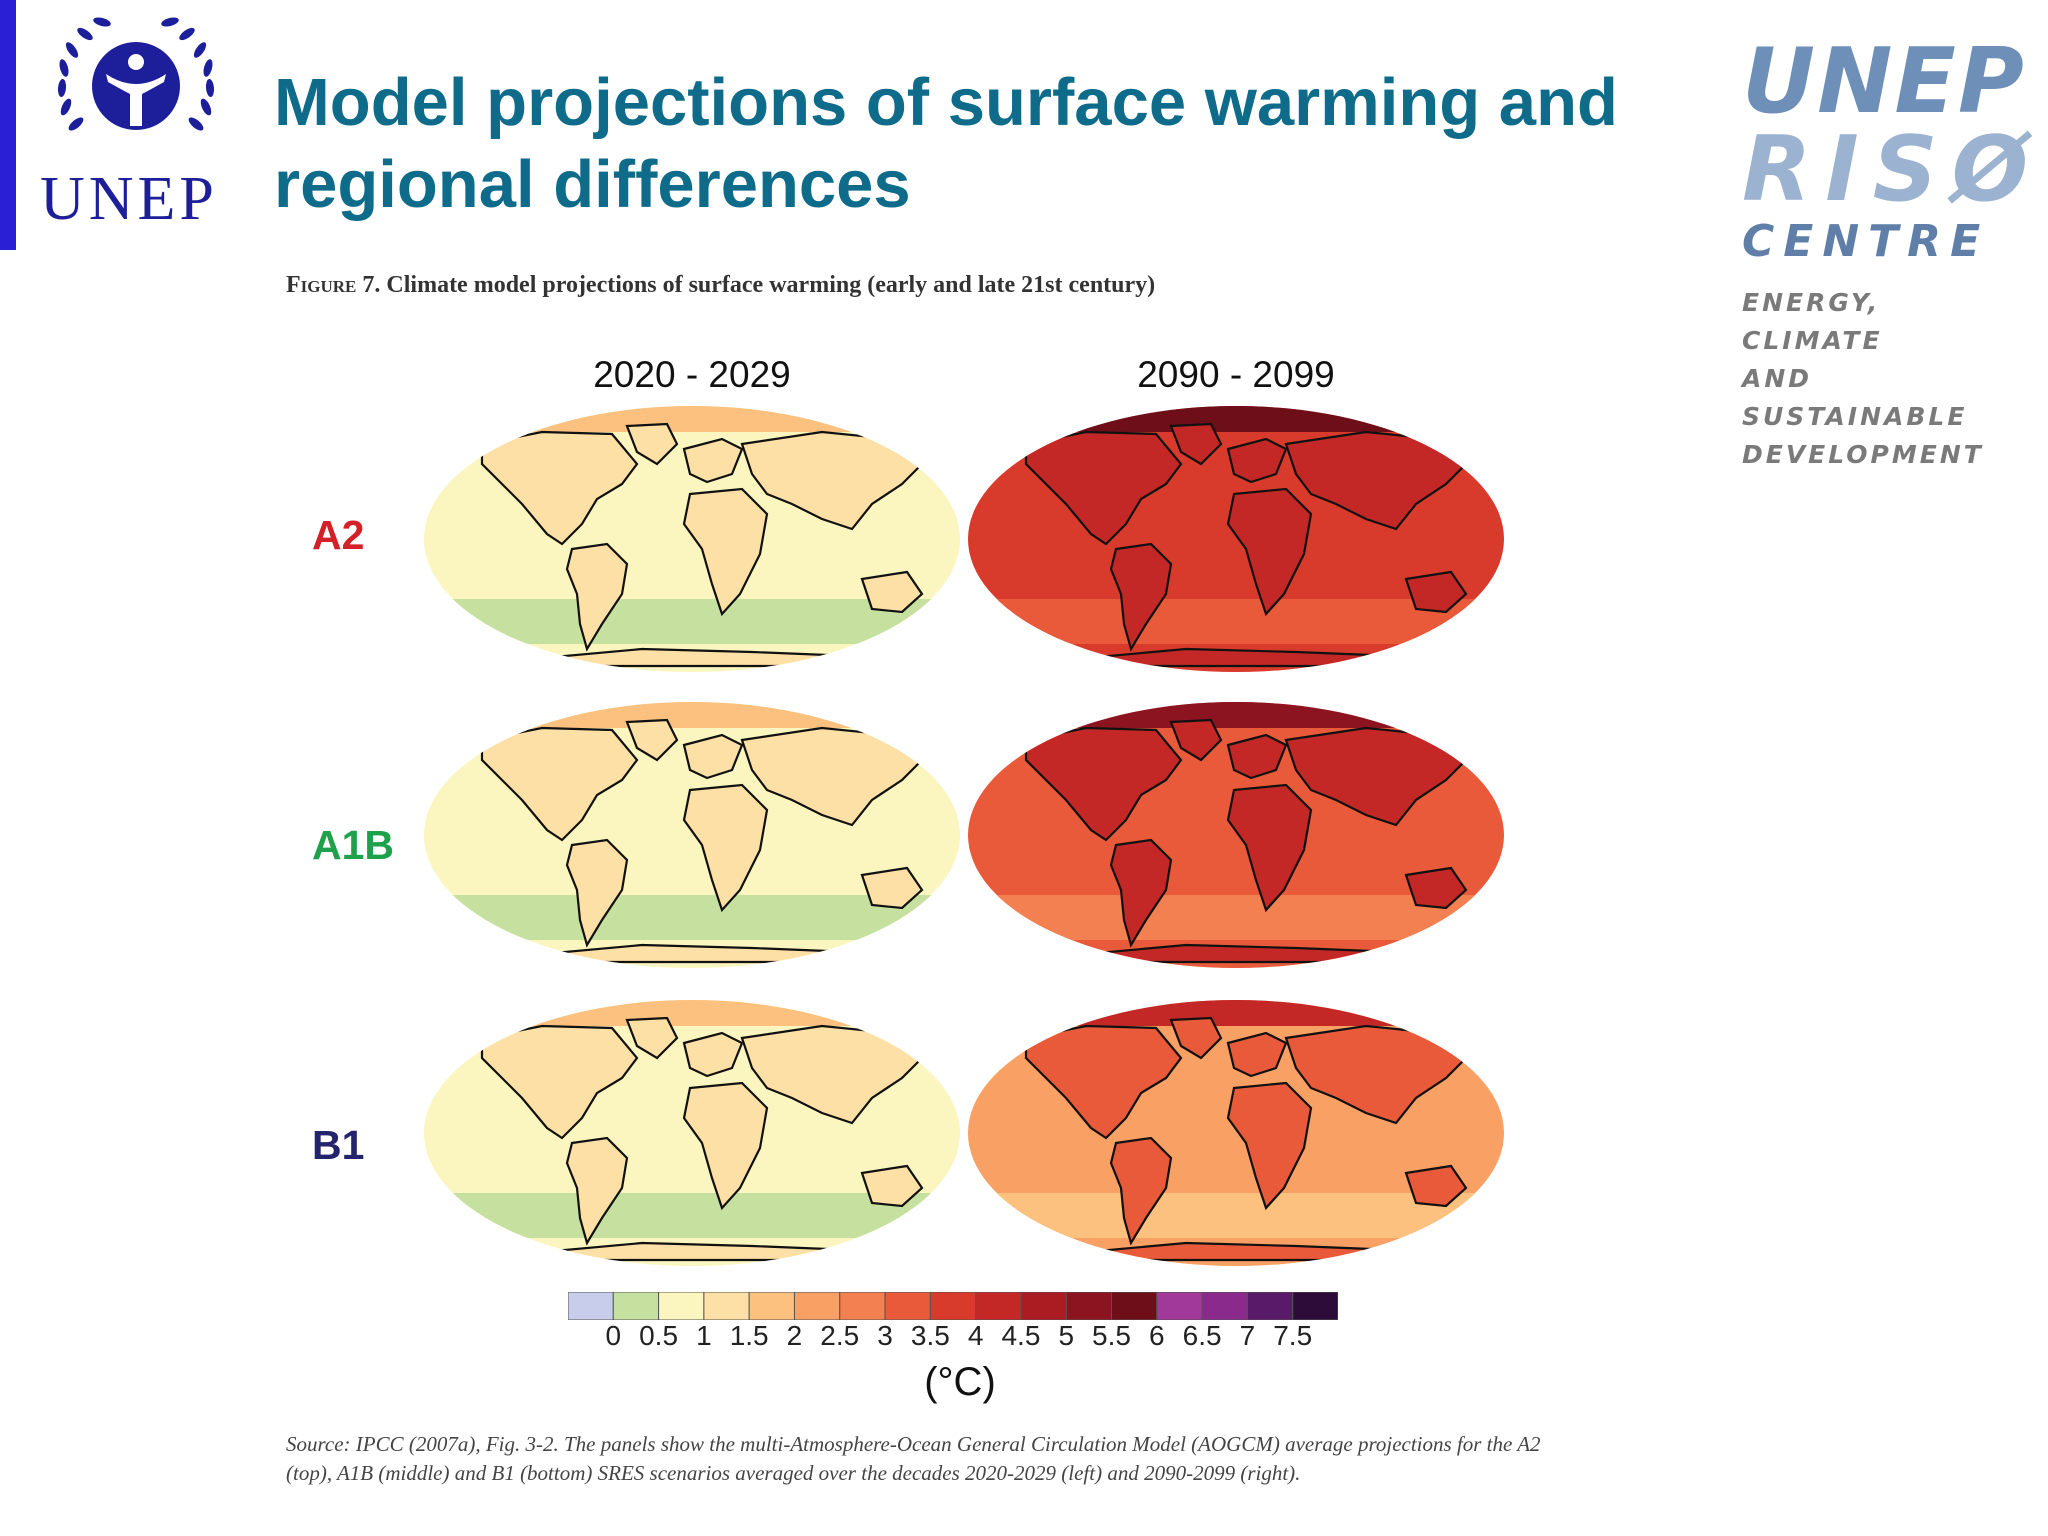 The width and height of the screenshot is (2048, 1536). Describe the element at coordinates (136, 74) in the screenshot. I see `unep-emblem-logo` at that location.